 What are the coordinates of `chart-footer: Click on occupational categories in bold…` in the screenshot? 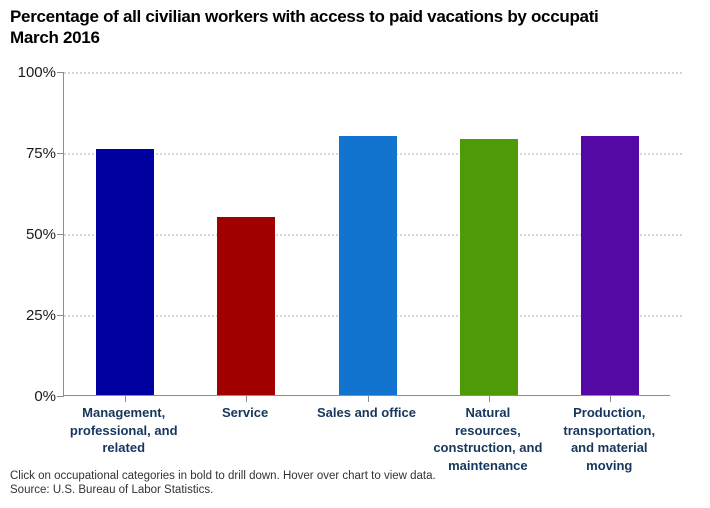 It's located at (223, 483).